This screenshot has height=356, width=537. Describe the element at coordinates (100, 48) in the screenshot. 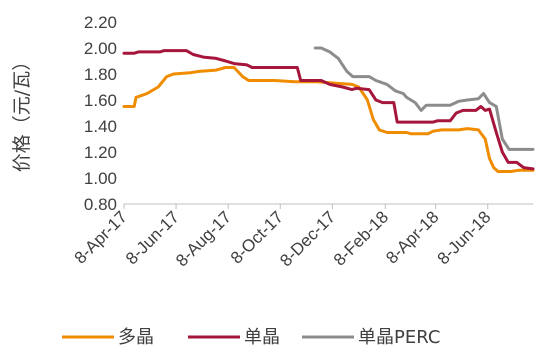

I see `y-tick-label: 2.00` at that location.